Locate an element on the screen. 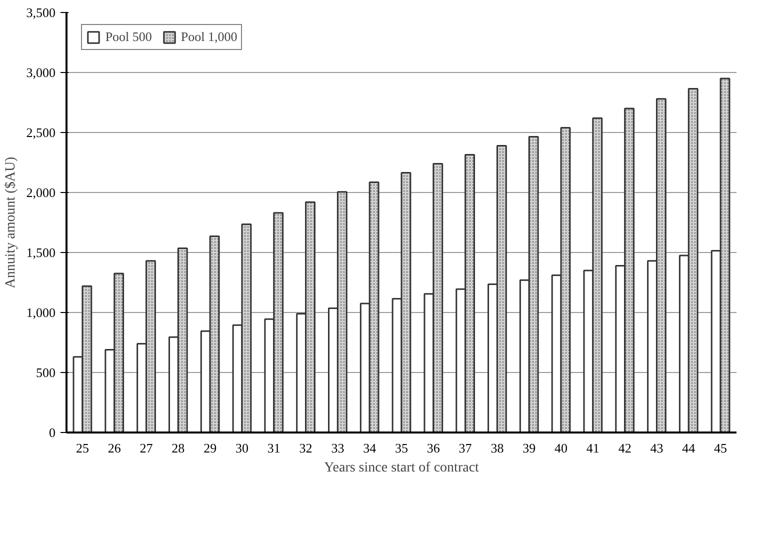 This screenshot has width=775, height=536. y-tick-label: 3,000 is located at coordinates (41, 72).